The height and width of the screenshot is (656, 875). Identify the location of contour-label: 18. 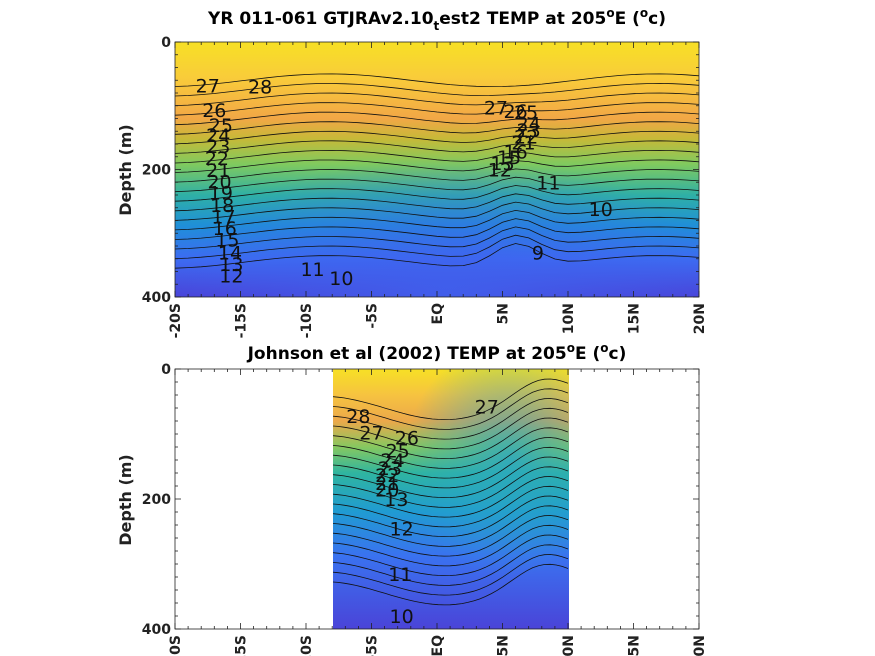
(222, 206).